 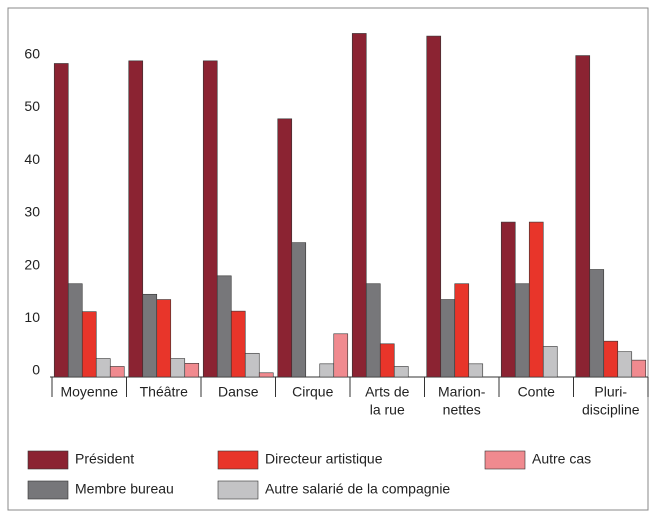 What do you see at coordinates (357, 489) in the screenshot?
I see `legend-label: Autre salarié de la compagnie` at bounding box center [357, 489].